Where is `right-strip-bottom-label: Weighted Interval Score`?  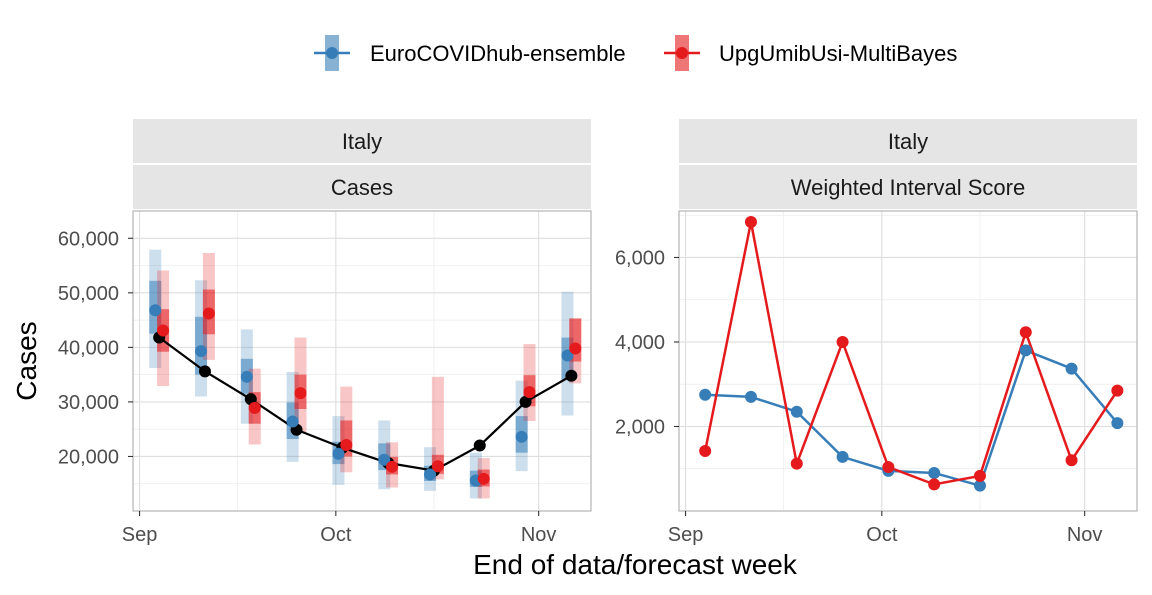 right-strip-bottom-label: Weighted Interval Score is located at coordinates (908, 187).